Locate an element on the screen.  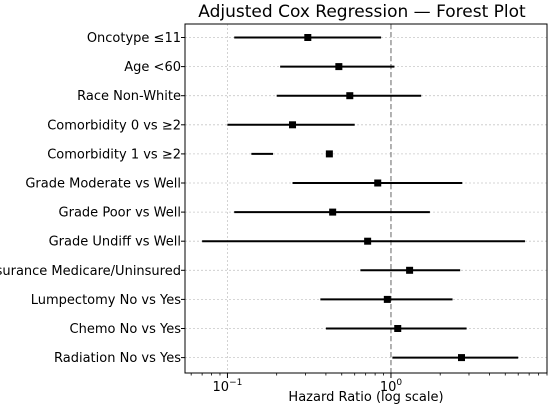
x-axis-label: Hazard Ratio (log scale) is located at coordinates (365, 397).